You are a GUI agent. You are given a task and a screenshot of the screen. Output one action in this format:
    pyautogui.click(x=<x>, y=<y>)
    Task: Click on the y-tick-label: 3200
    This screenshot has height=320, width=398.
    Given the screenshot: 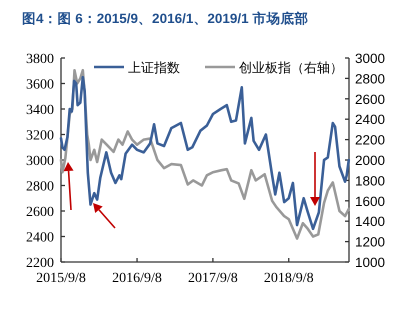 What is the action you would take?
    pyautogui.click(x=40, y=136)
    